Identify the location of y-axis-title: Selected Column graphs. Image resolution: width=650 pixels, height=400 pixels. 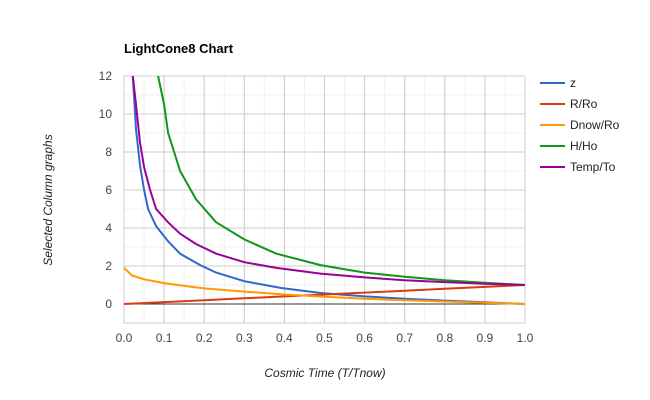
(48, 199).